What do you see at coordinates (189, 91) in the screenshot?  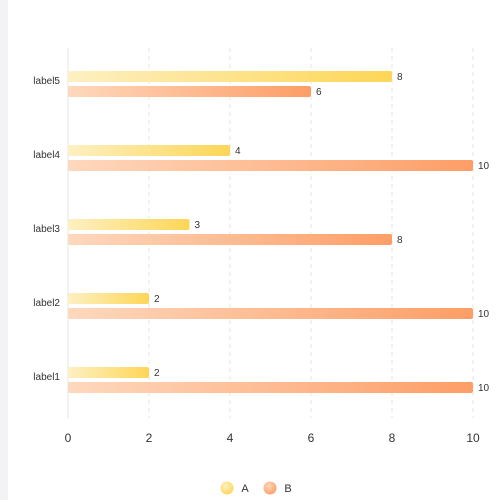 I see `bar-B-label5` at bounding box center [189, 91].